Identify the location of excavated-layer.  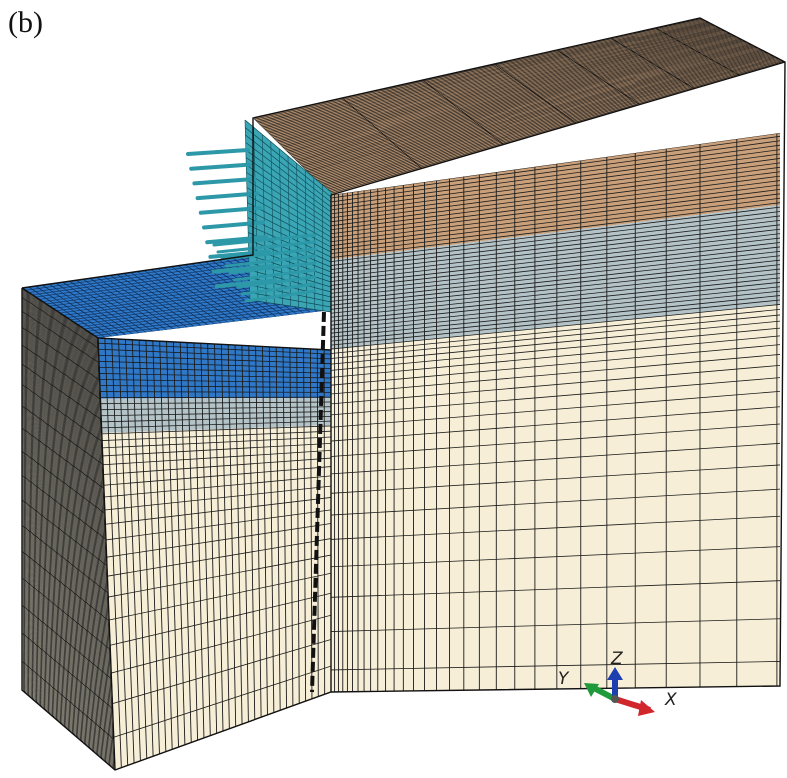
(214, 368).